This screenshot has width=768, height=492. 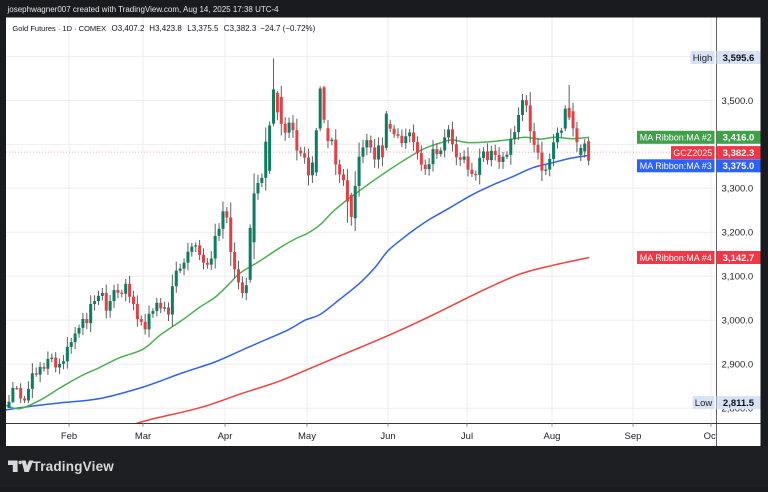 What do you see at coordinates (307, 436) in the screenshot?
I see `svg-text: May` at bounding box center [307, 436].